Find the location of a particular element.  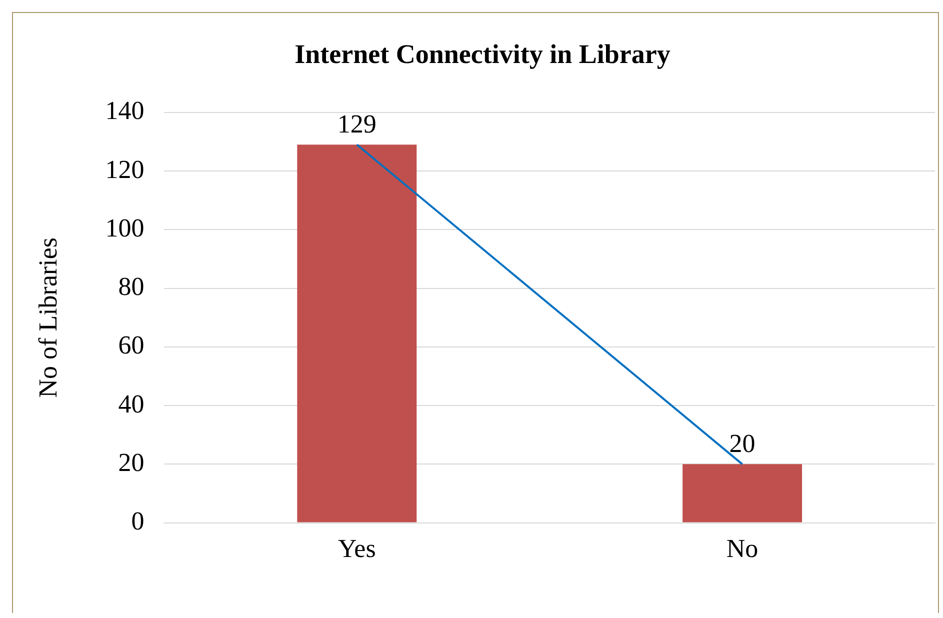

data-label: 20 is located at coordinates (742, 443).